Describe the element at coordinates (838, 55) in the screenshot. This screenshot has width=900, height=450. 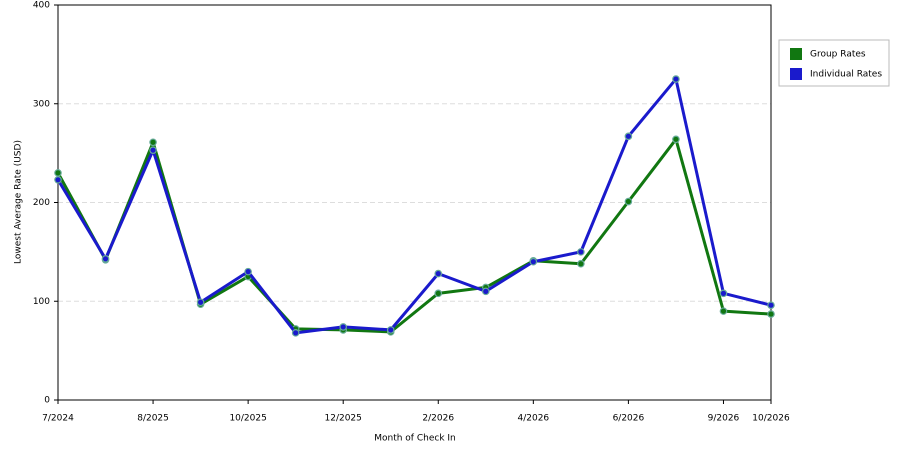
I see `legend-label: Group Rates` at that location.